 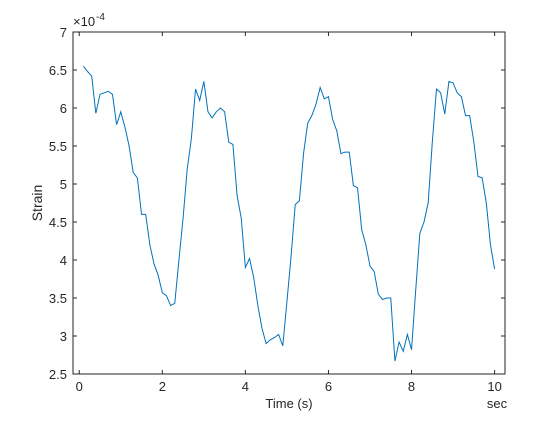 I want to click on x-tick-label: 8, so click(x=411, y=386).